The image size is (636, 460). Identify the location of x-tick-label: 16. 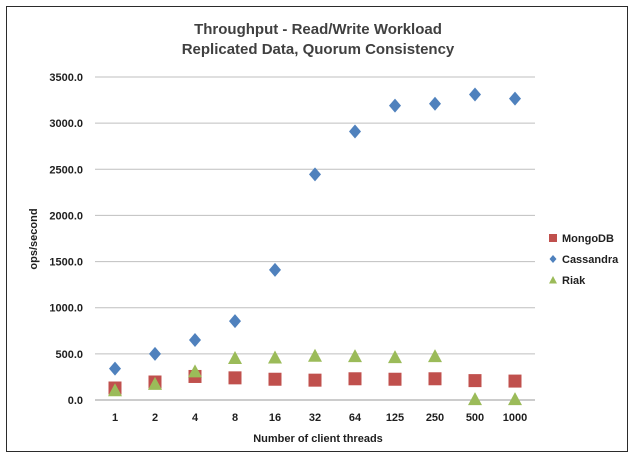
(275, 418).